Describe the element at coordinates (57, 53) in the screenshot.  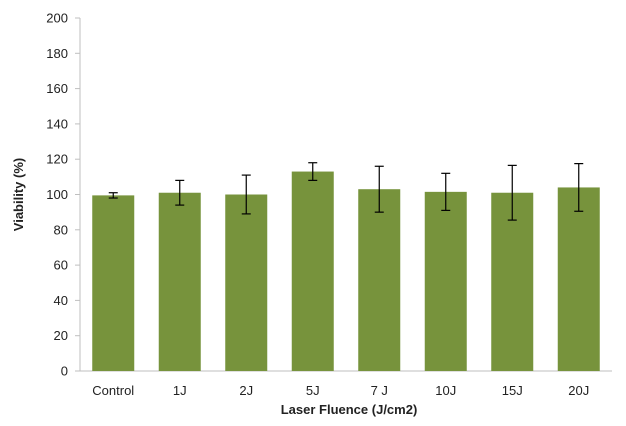
I see `y-tick-label: 180` at that location.